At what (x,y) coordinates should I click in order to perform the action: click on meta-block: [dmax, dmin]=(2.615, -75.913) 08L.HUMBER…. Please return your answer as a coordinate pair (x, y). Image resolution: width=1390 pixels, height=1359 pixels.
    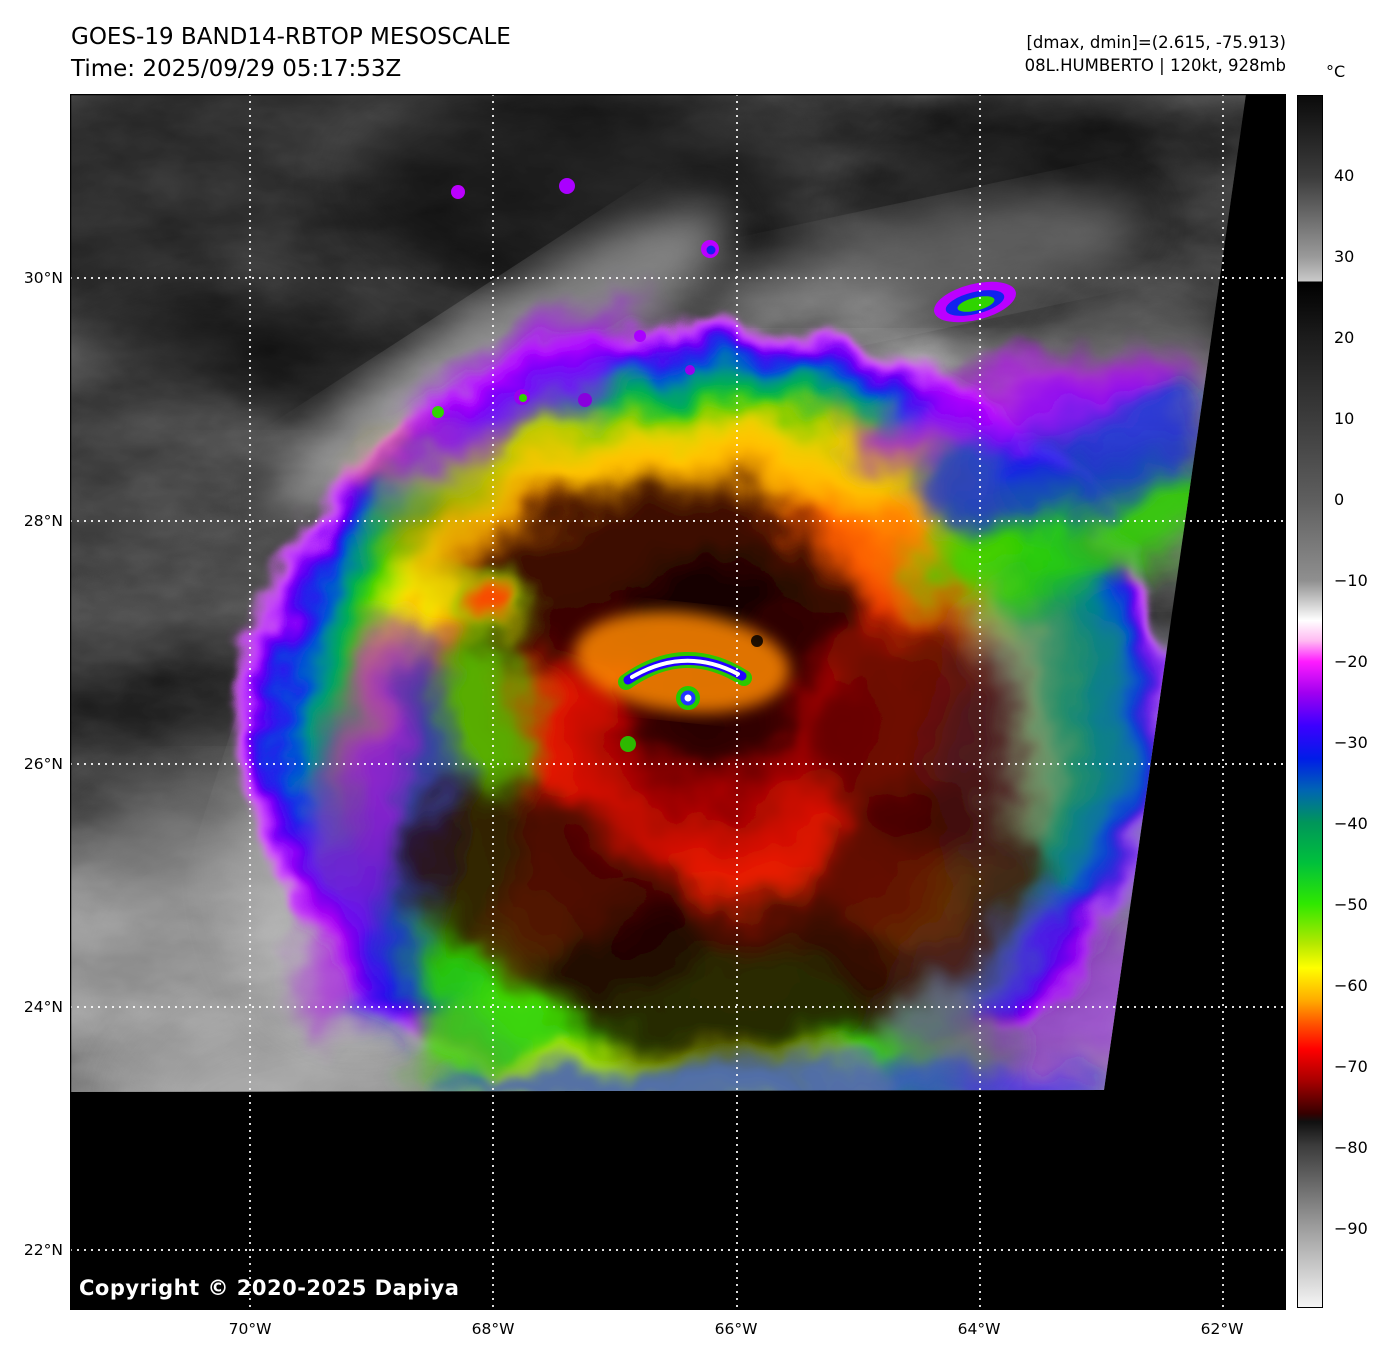
    Looking at the image, I should click on (1155, 54).